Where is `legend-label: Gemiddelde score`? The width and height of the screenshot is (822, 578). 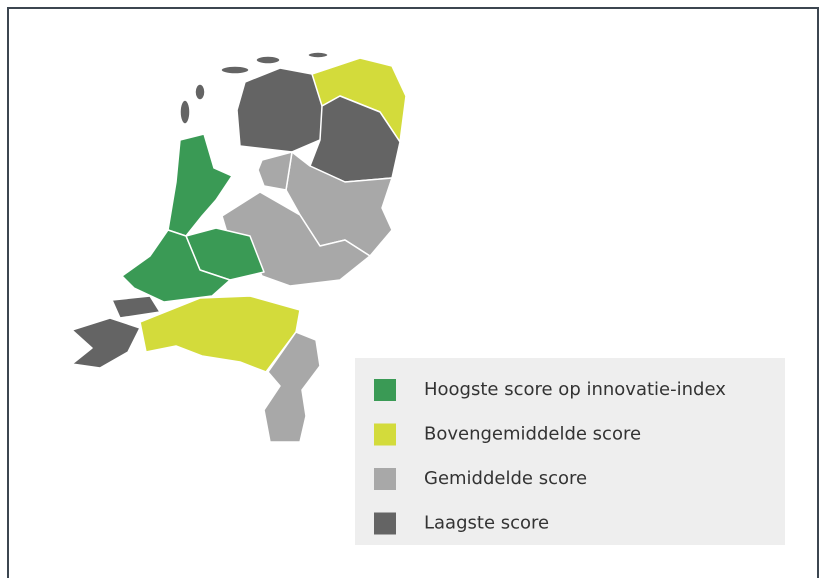
legend-label: Gemiddelde score is located at coordinates (505, 478).